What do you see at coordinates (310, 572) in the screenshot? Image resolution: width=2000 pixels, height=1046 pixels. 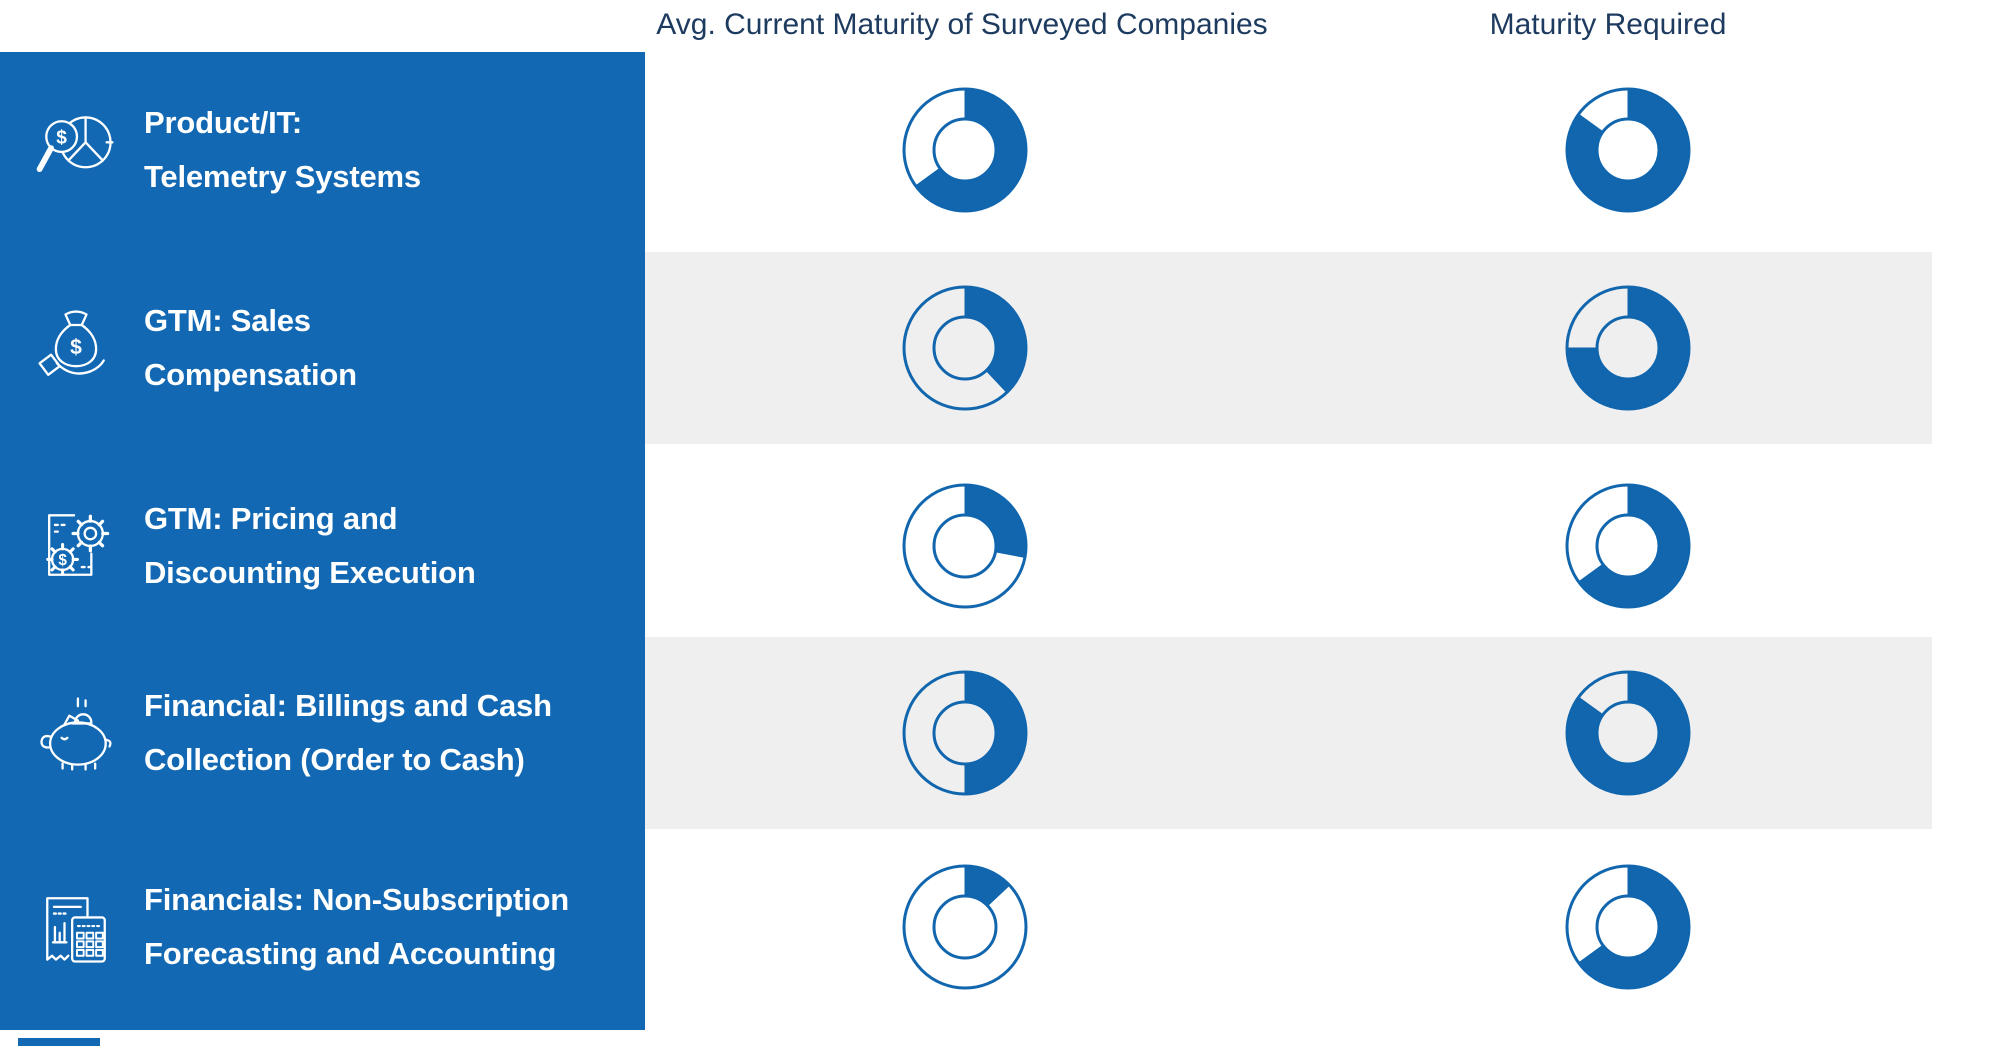 I see `category-label-line2: Discounting Execution` at bounding box center [310, 572].